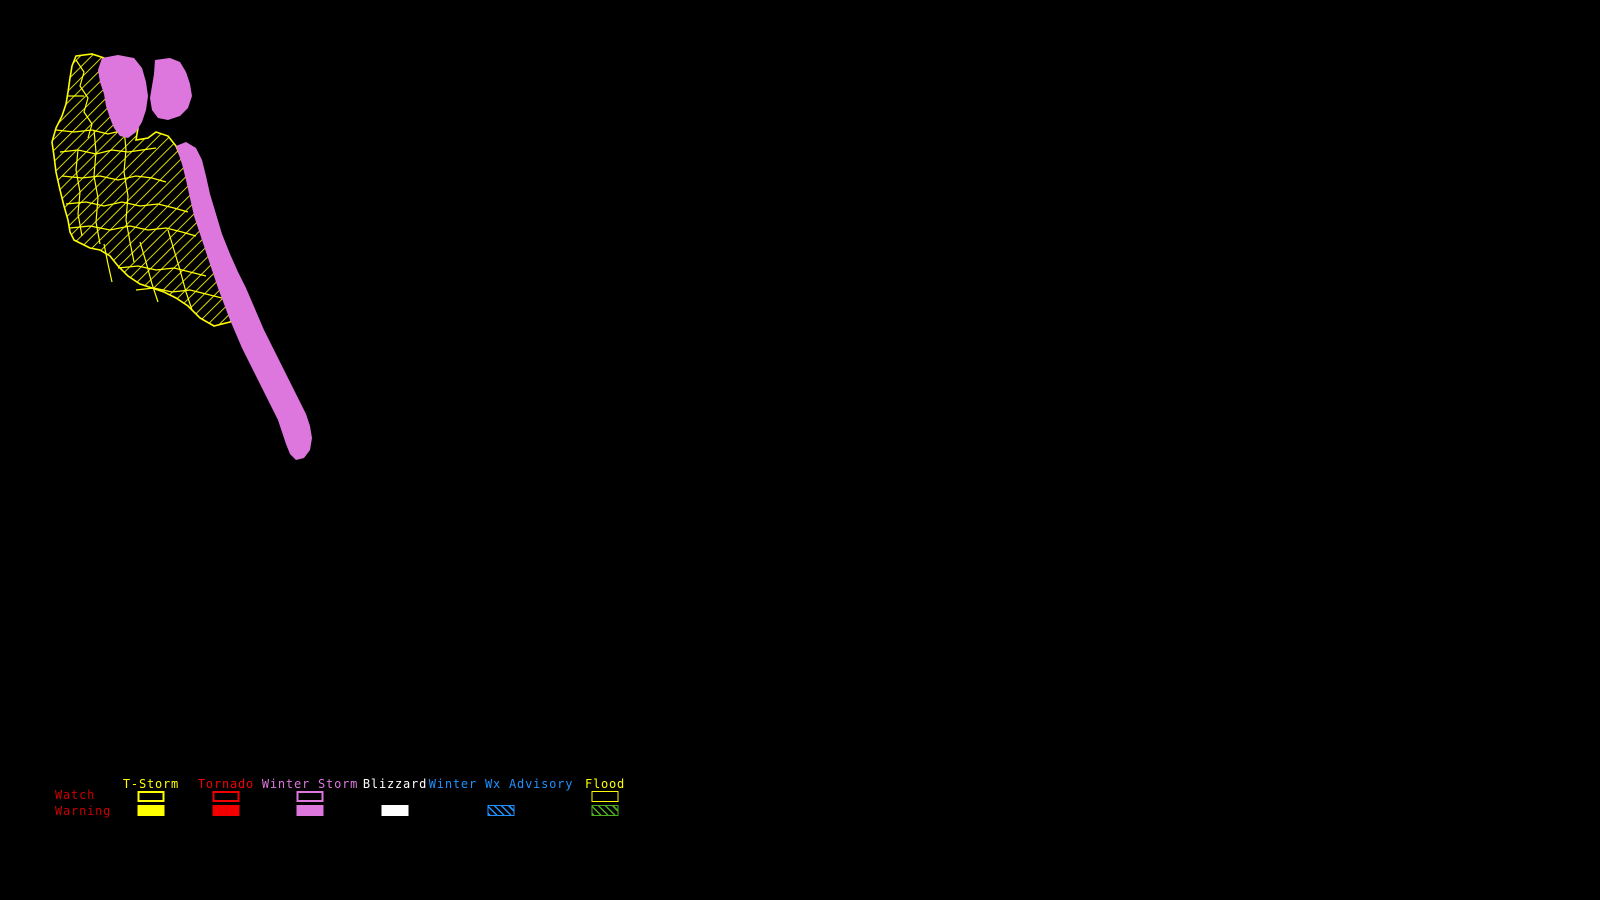  What do you see at coordinates (501, 784) in the screenshot?
I see `legend-label-winter-wx-advisory: Winter Wx Advisory` at bounding box center [501, 784].